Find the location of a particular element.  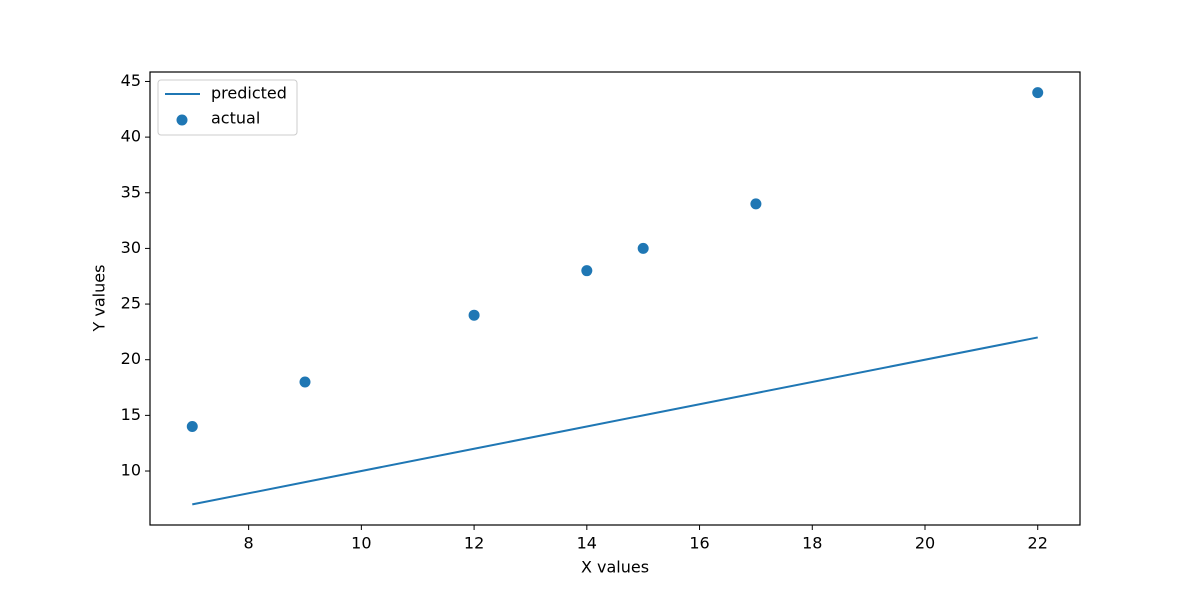

y-axis-label: Y values is located at coordinates (99, 299).